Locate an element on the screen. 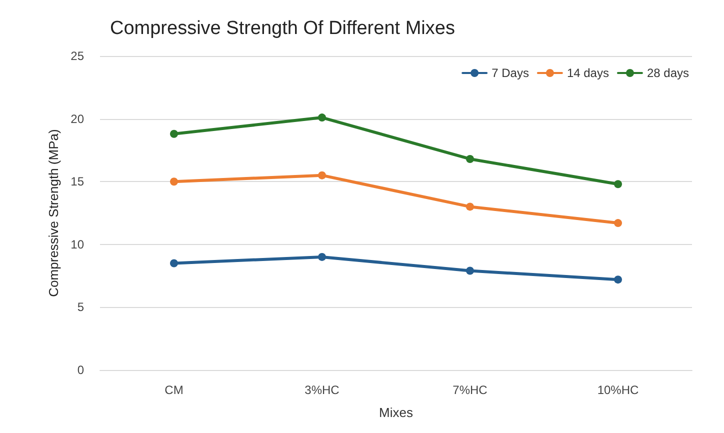 The image size is (724, 433). y-tick-label: 20 is located at coordinates (77, 119).